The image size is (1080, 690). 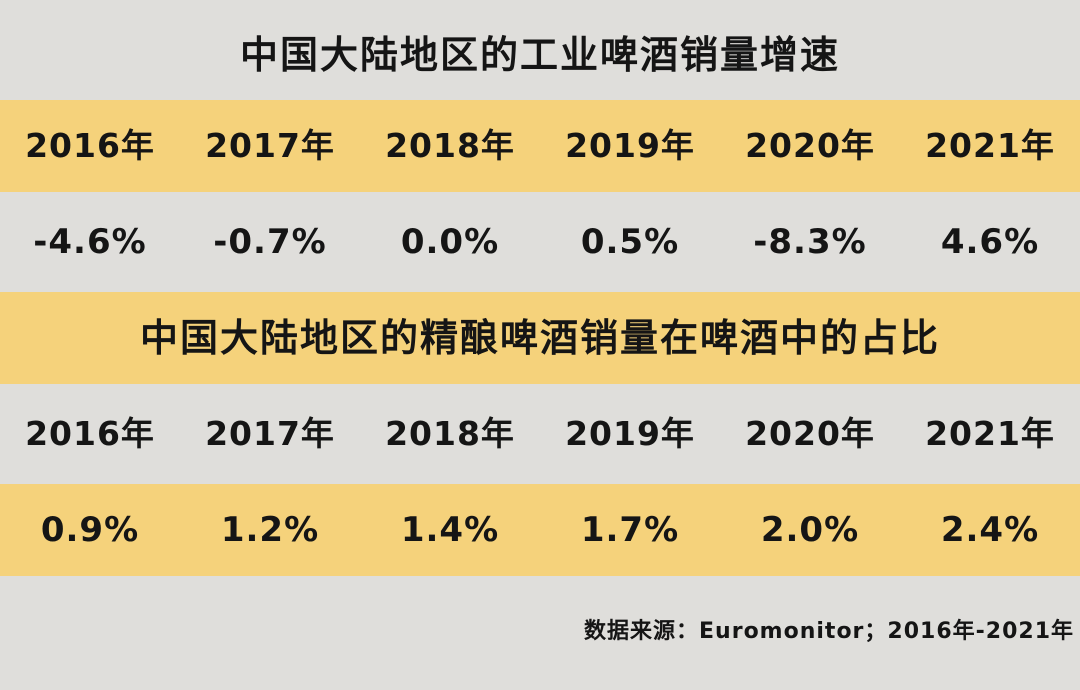 What do you see at coordinates (630, 242) in the screenshot?
I see `industrial-value-2019: 0.5%` at bounding box center [630, 242].